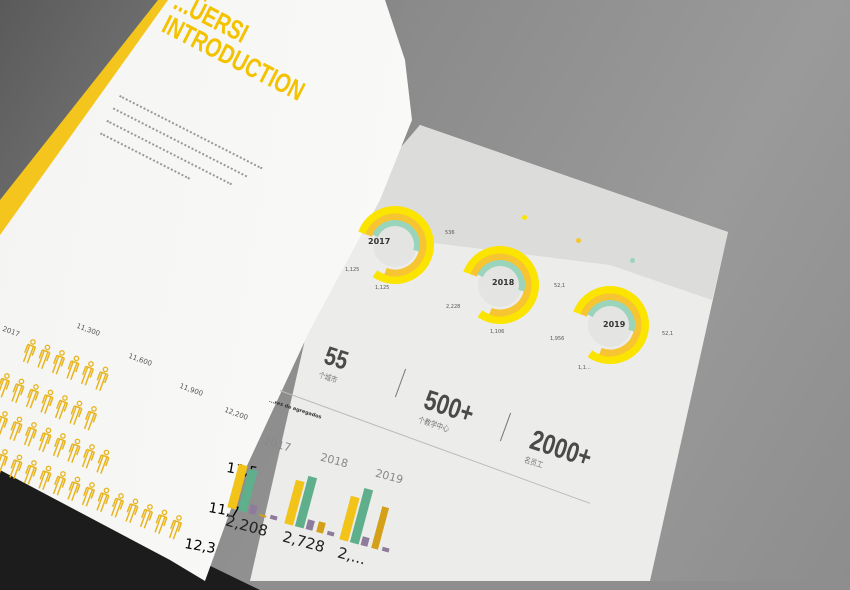 The width and height of the screenshot is (850, 590). I want to click on donut-label: 2,228, so click(453, 307).